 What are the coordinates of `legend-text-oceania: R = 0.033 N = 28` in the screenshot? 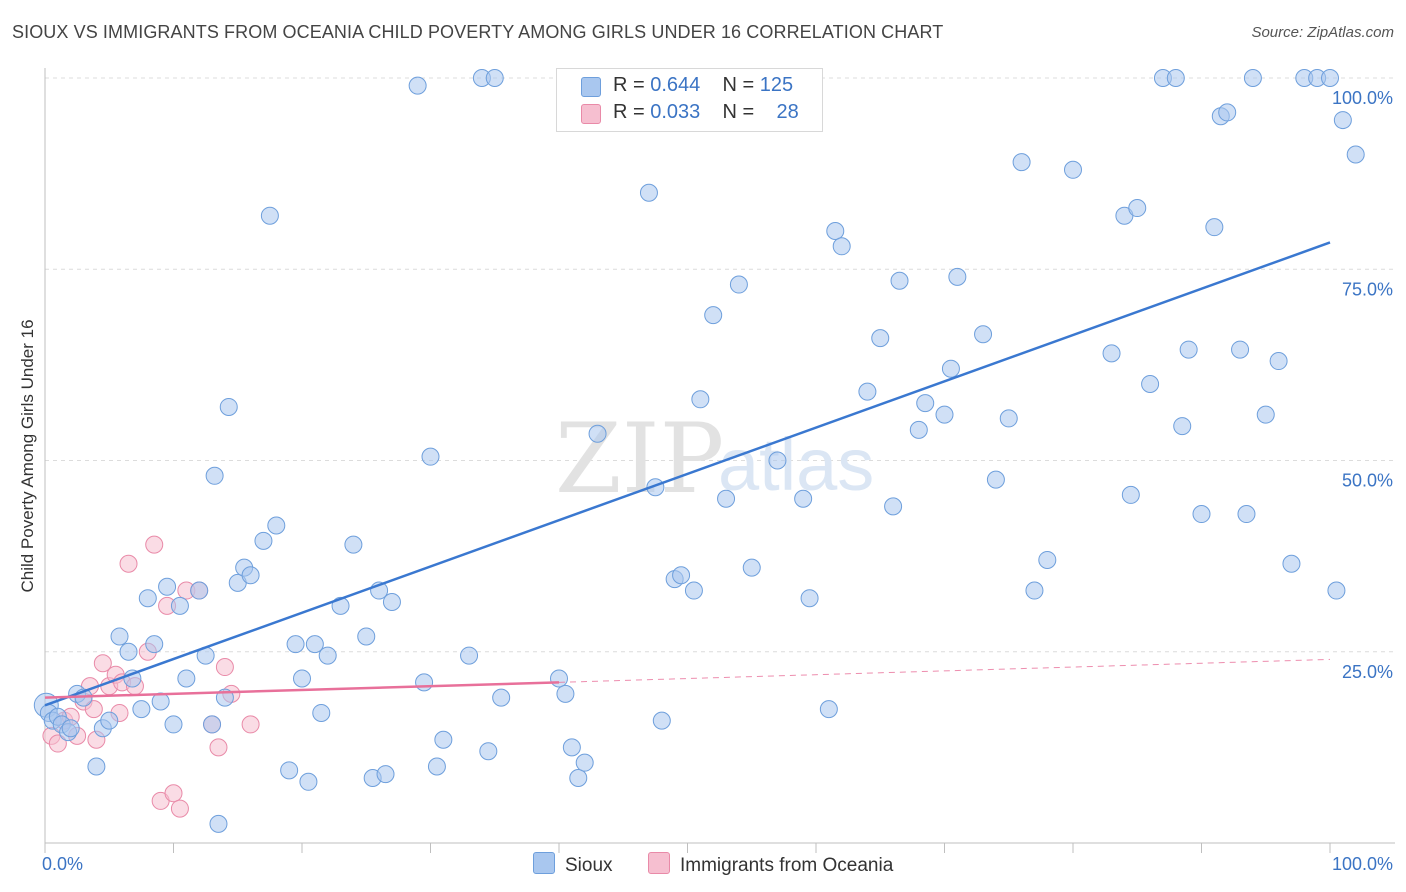 It's located at (706, 112).